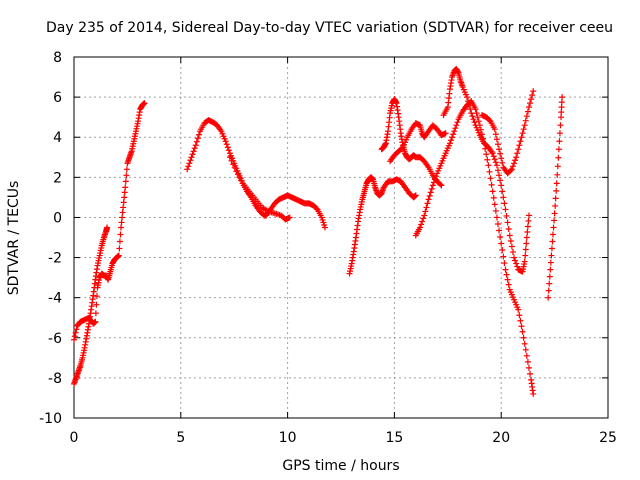  I want to click on series-arc3c, so click(418, 142).